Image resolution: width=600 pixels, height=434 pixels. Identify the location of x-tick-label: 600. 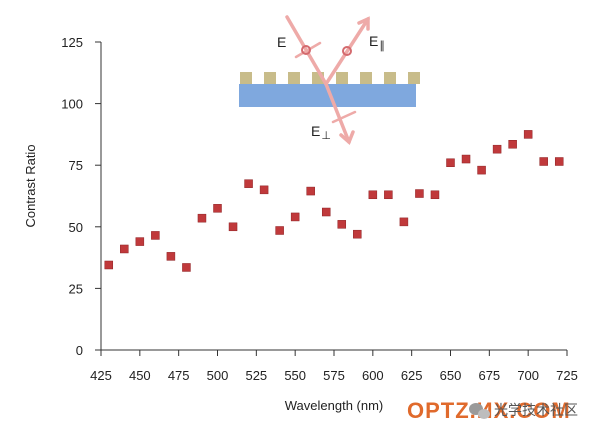
(373, 375).